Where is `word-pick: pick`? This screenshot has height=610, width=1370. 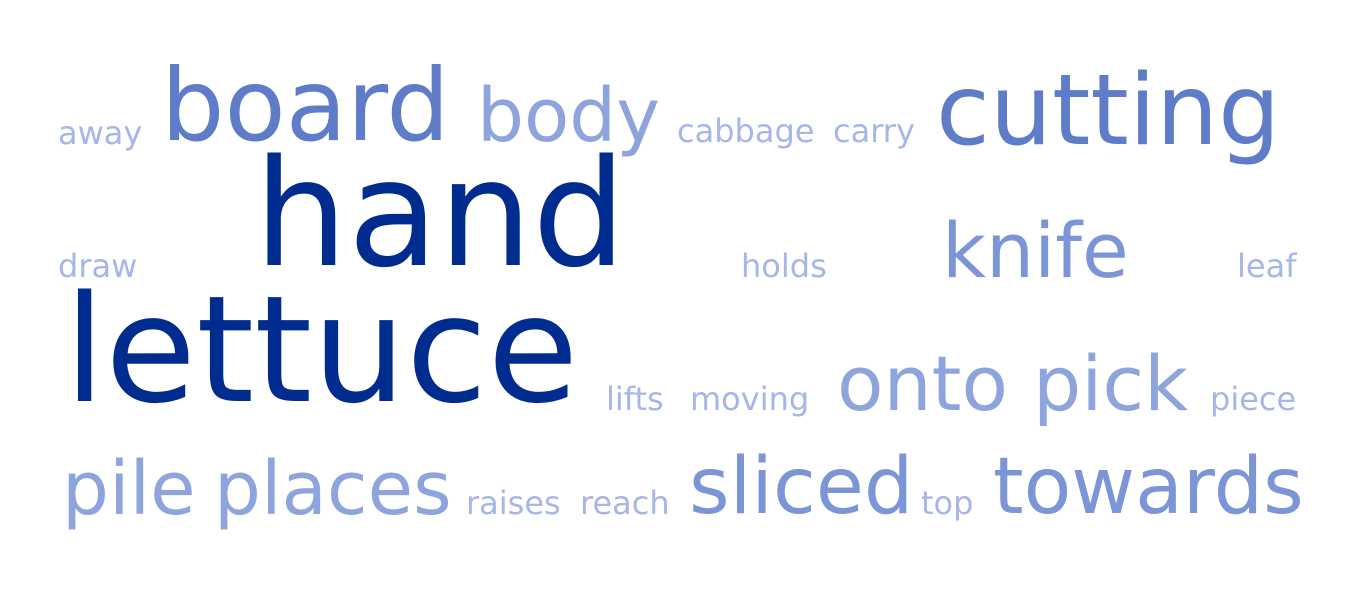 word-pick: pick is located at coordinates (1111, 383).